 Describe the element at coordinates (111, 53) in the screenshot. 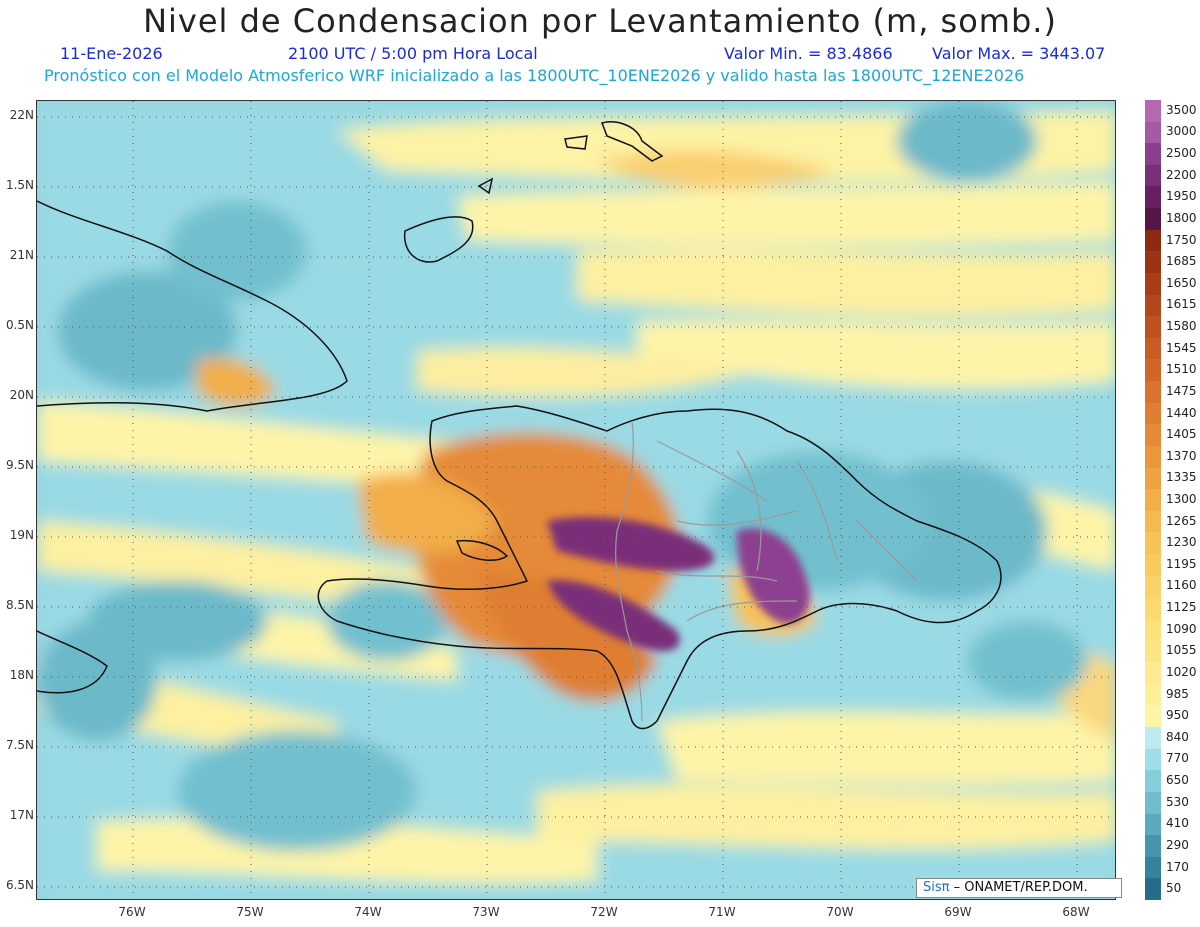

I see `date-label: 11-Ene-2026` at that location.